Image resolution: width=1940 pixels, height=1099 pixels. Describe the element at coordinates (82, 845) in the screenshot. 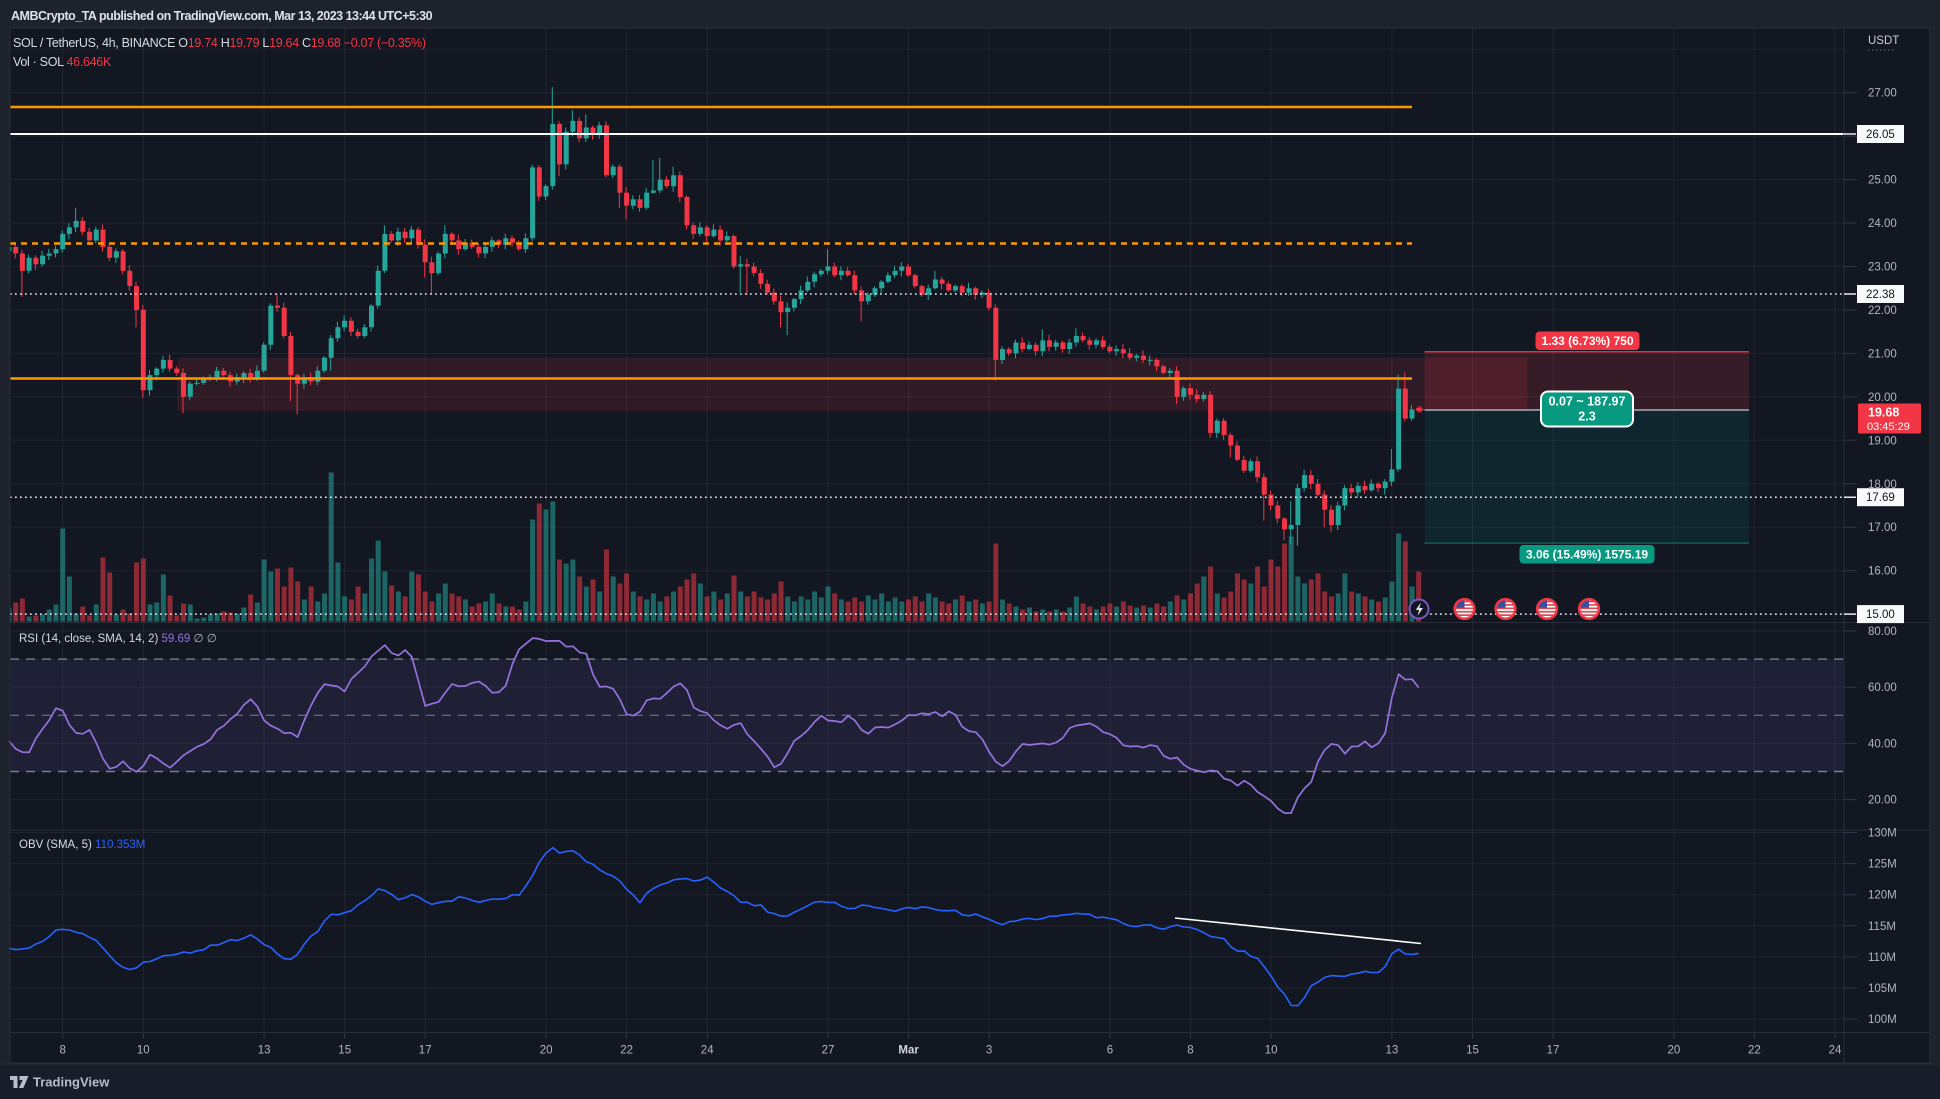

I see `svg-text: OBV (SMA, 5) 110.353M` at that location.